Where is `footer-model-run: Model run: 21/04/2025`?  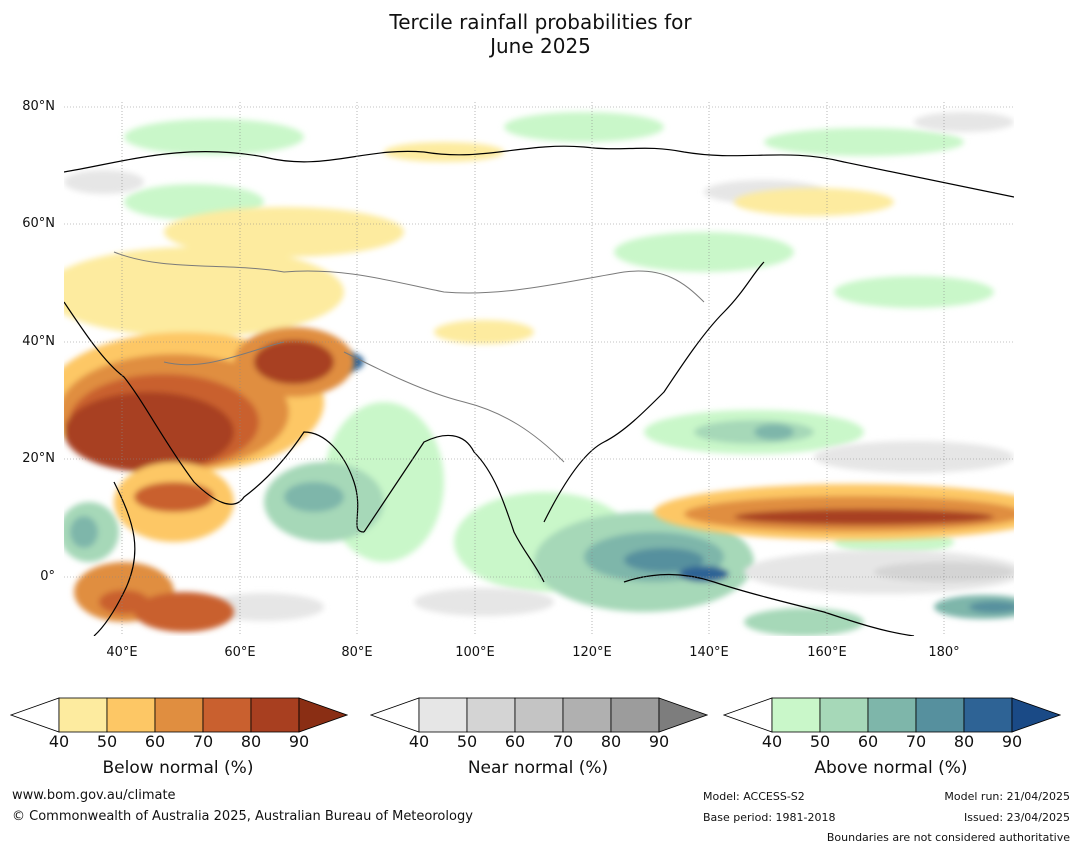 footer-model-run: Model run: 21/04/2025 is located at coordinates (1007, 796).